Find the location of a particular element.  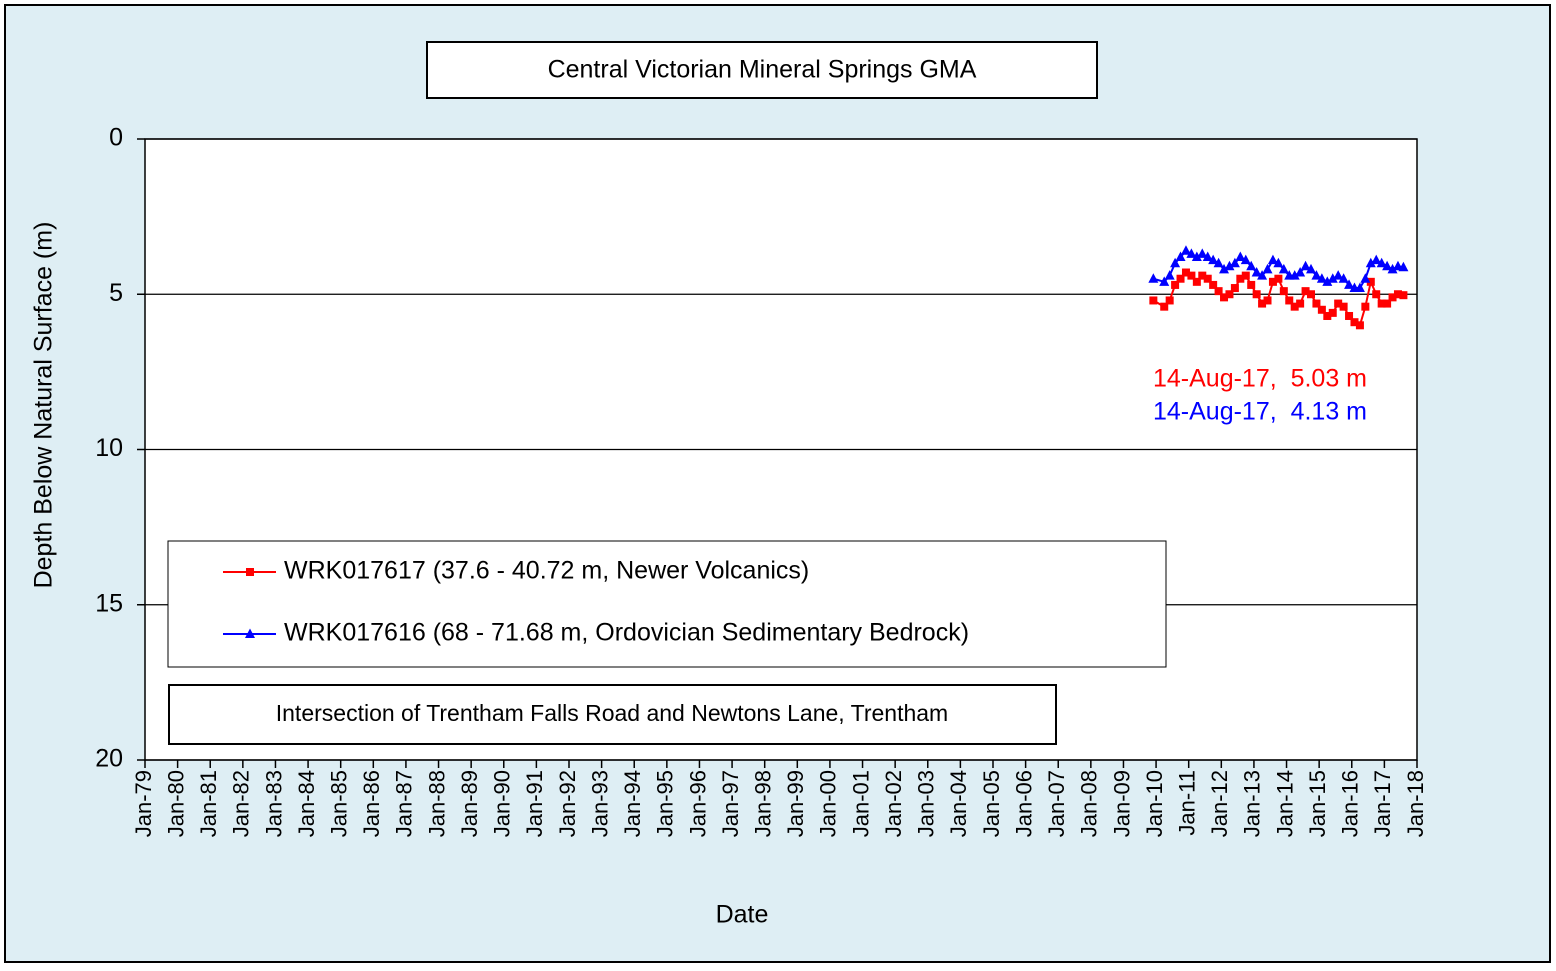

x-tick-label: Jan-01 is located at coordinates (860, 803).